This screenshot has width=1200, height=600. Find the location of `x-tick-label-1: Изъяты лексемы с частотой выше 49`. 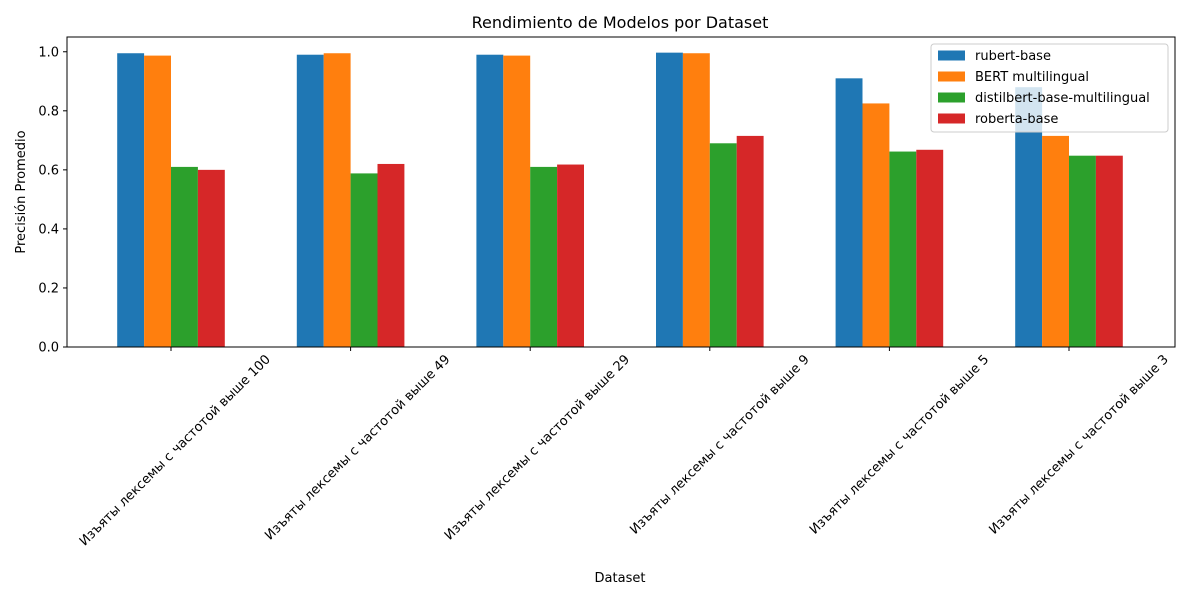

x-tick-label-1: Изъяты лексемы с частотой выше 49 is located at coordinates (357, 447).